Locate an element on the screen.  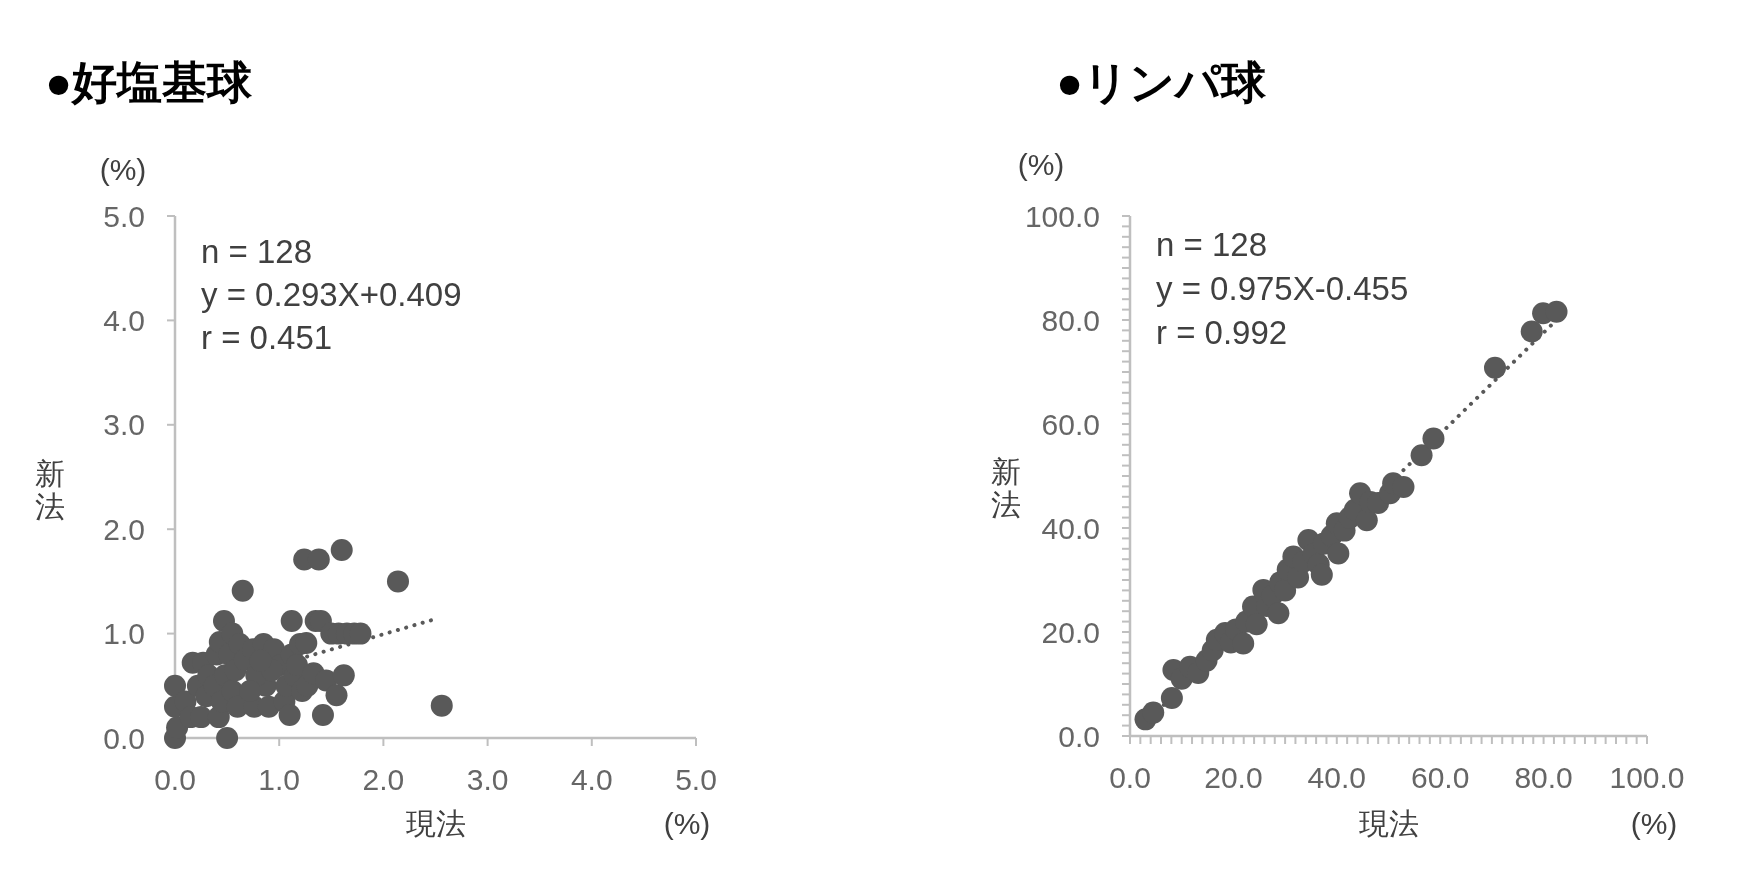
annotation: r = 0.992 is located at coordinates (1222, 332).